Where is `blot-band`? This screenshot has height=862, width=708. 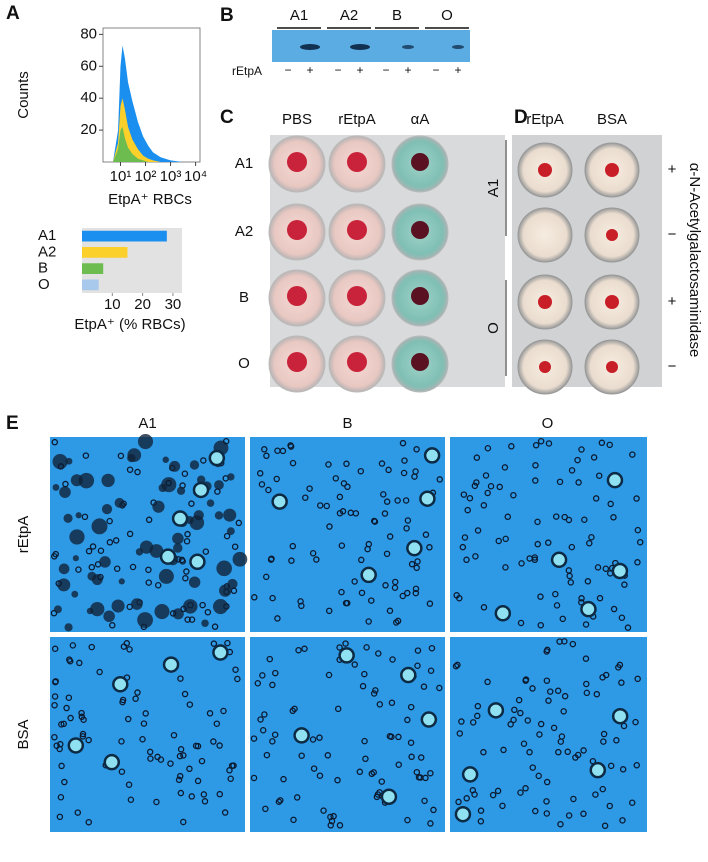
blot-band is located at coordinates (310, 47).